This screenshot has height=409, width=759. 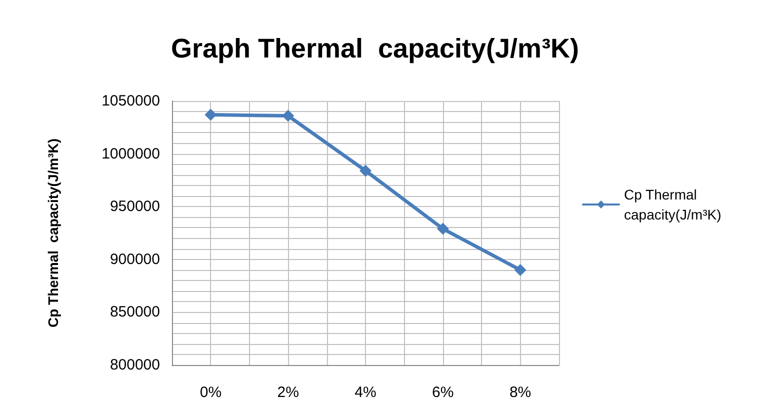 I want to click on legend-label: Cp Thermal capacity(J/m³K), so click(x=673, y=204).